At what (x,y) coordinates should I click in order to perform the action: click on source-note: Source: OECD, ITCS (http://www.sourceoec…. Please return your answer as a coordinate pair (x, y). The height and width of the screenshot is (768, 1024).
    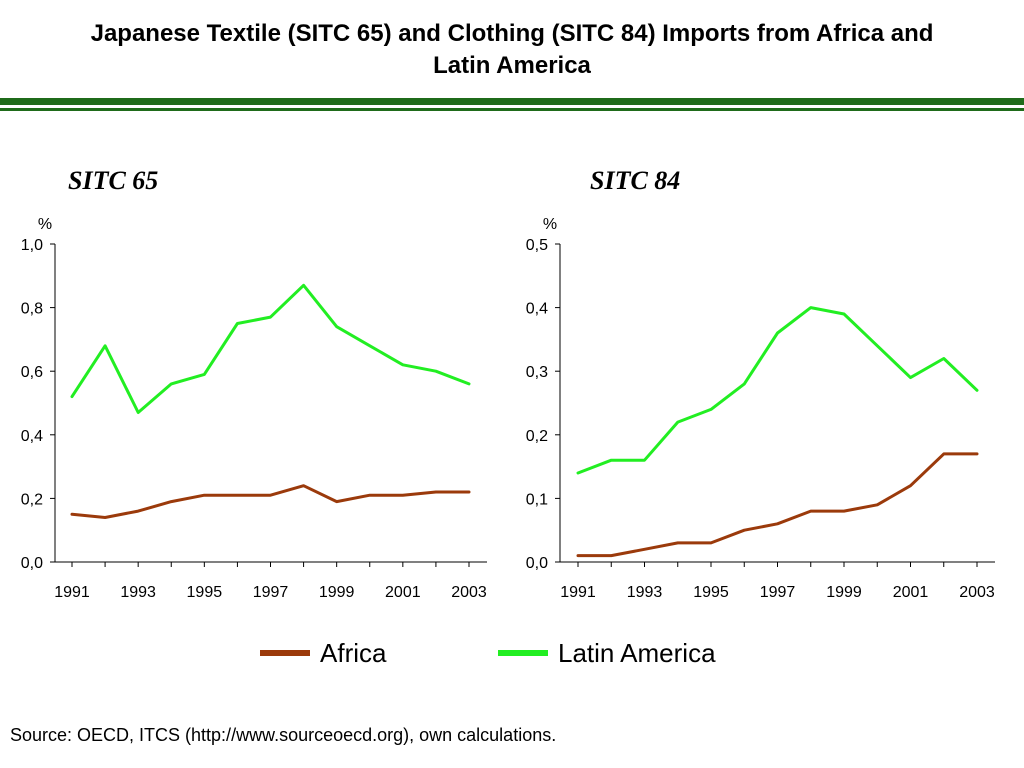
    Looking at the image, I should click on (283, 735).